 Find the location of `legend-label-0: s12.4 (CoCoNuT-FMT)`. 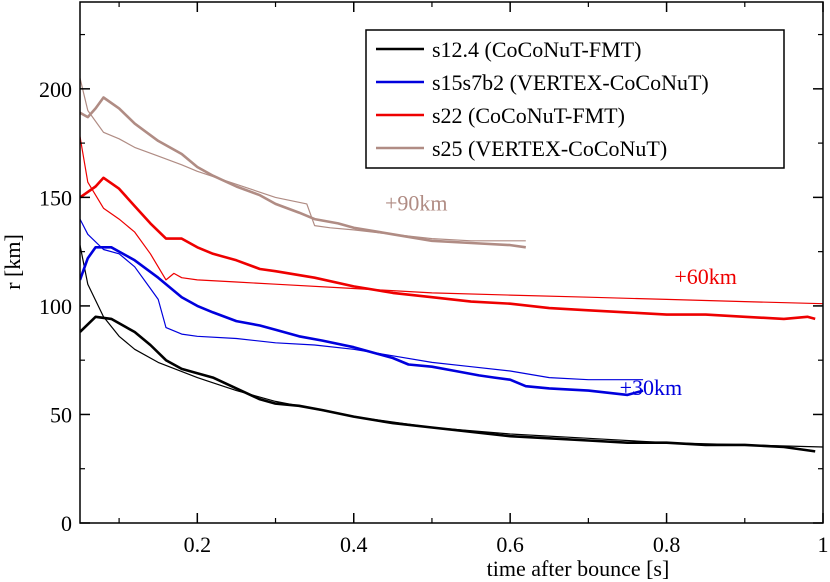

legend-label-0: s12.4 (CoCoNuT-FMT) is located at coordinates (536, 49).